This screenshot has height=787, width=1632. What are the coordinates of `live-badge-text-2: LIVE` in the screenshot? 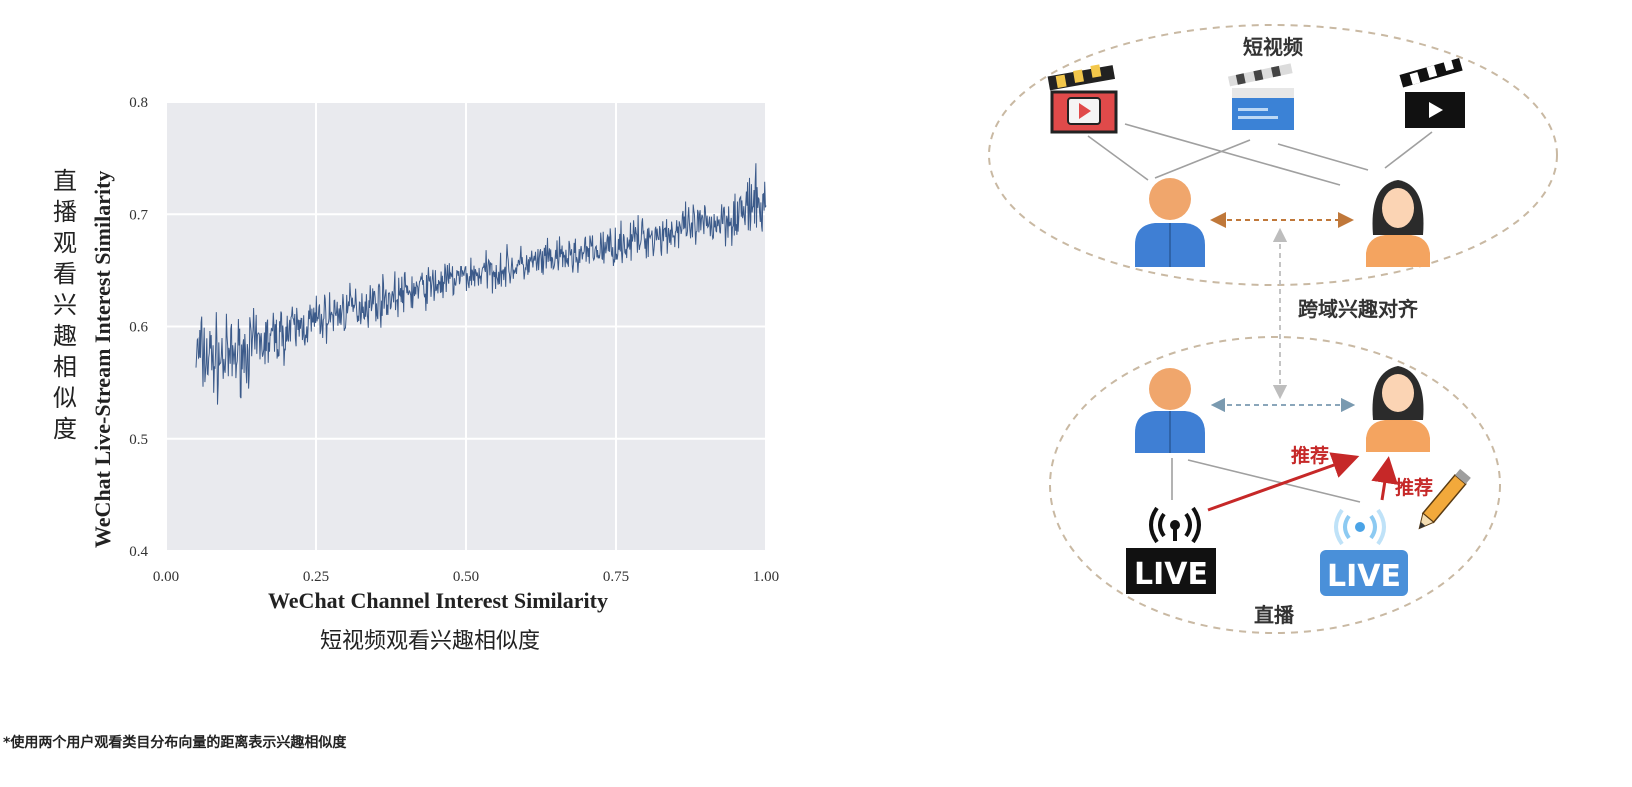 It's located at (1364, 576).